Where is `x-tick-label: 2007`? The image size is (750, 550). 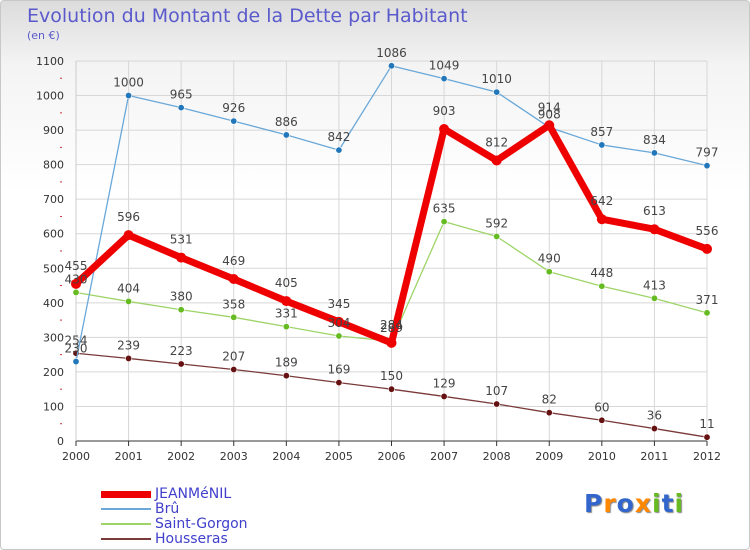 x-tick-label: 2007 is located at coordinates (444, 456).